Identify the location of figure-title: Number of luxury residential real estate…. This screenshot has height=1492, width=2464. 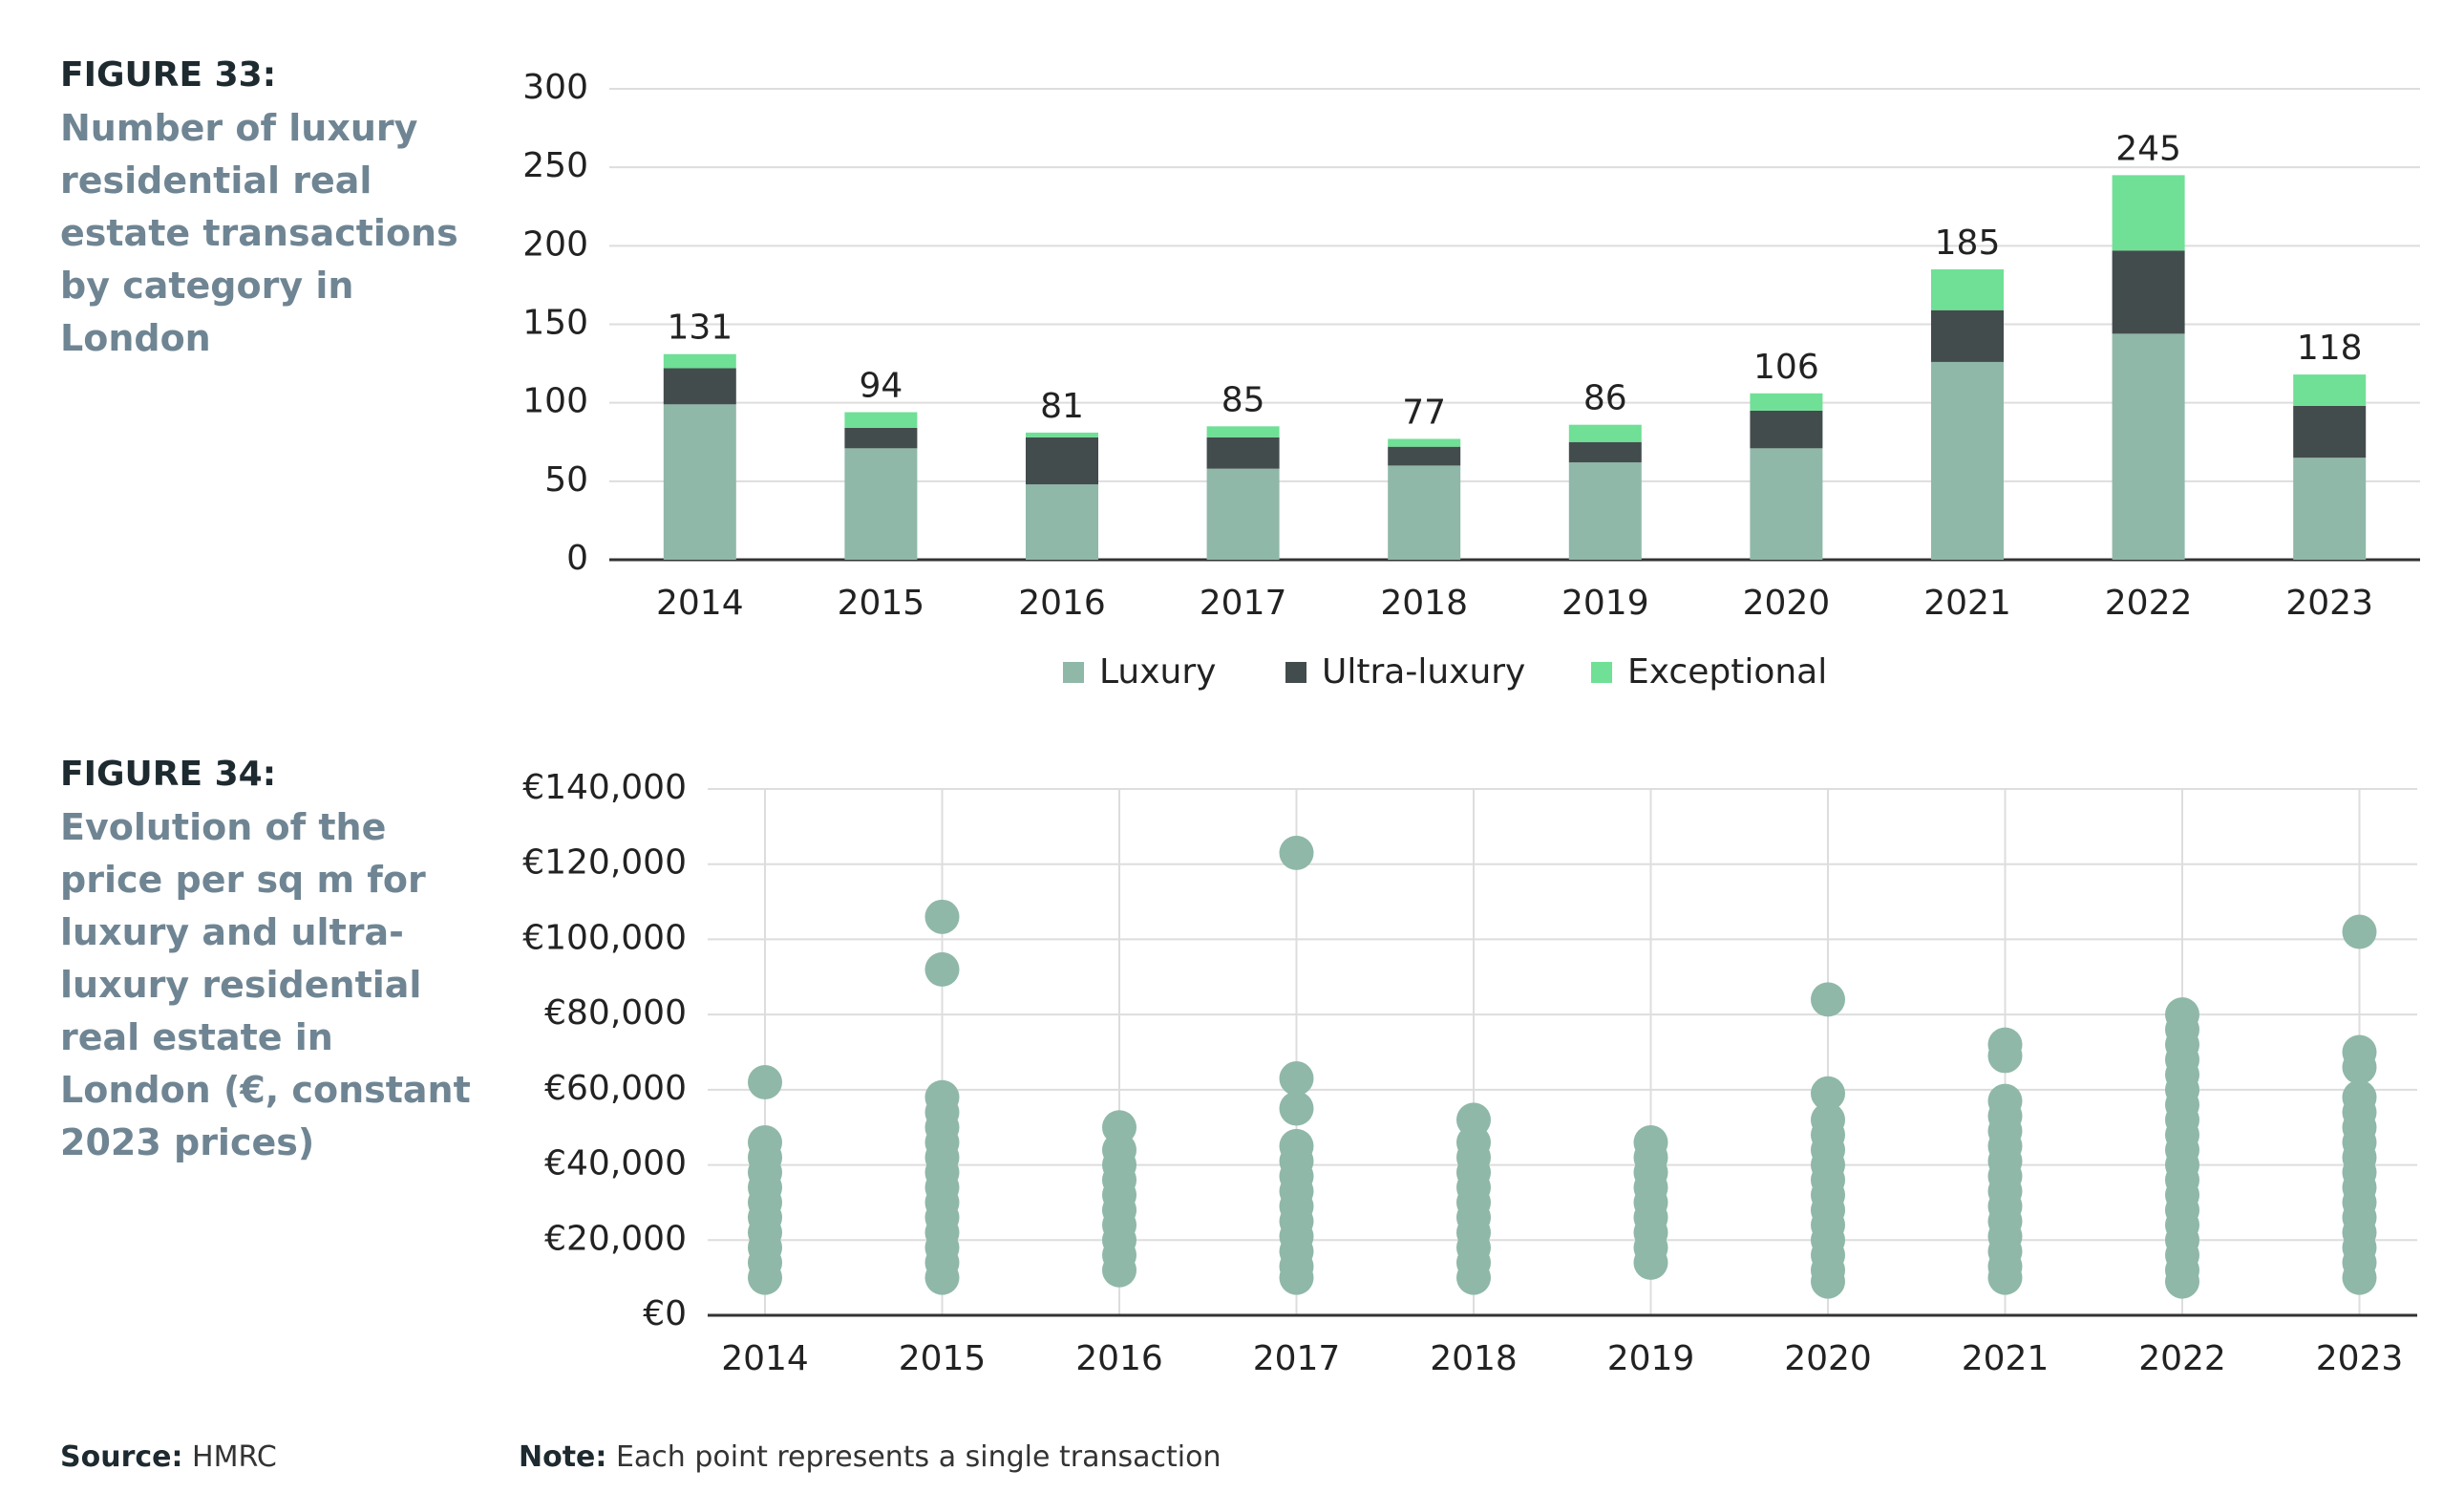
(259, 233).